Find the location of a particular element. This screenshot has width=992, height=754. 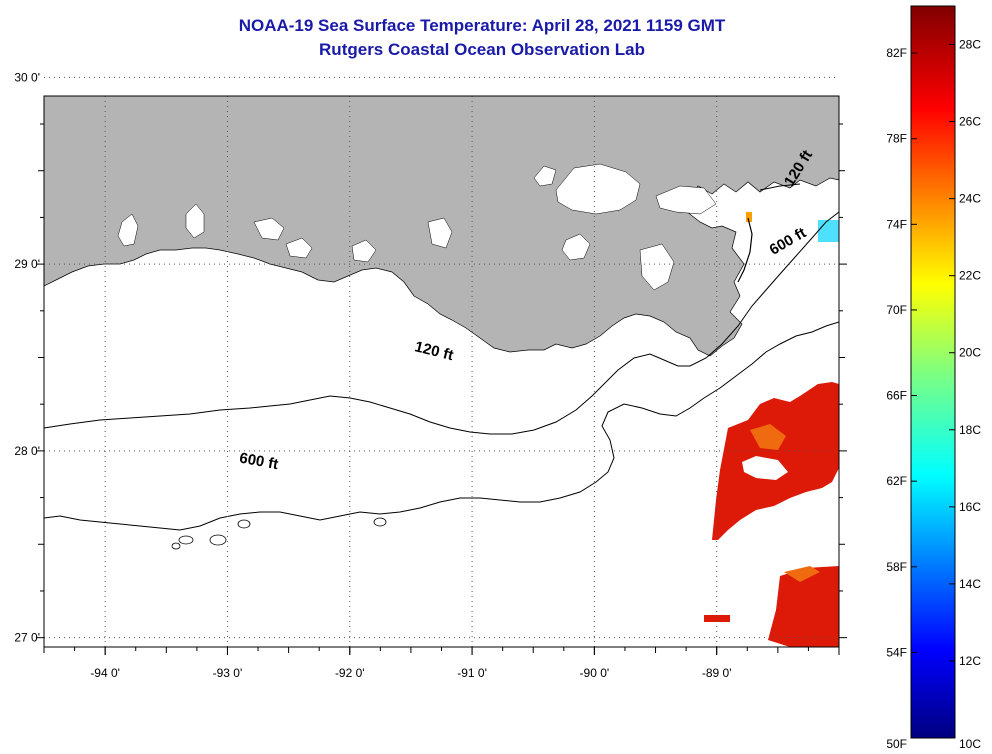

isobath-label: 600 ft is located at coordinates (259, 462).